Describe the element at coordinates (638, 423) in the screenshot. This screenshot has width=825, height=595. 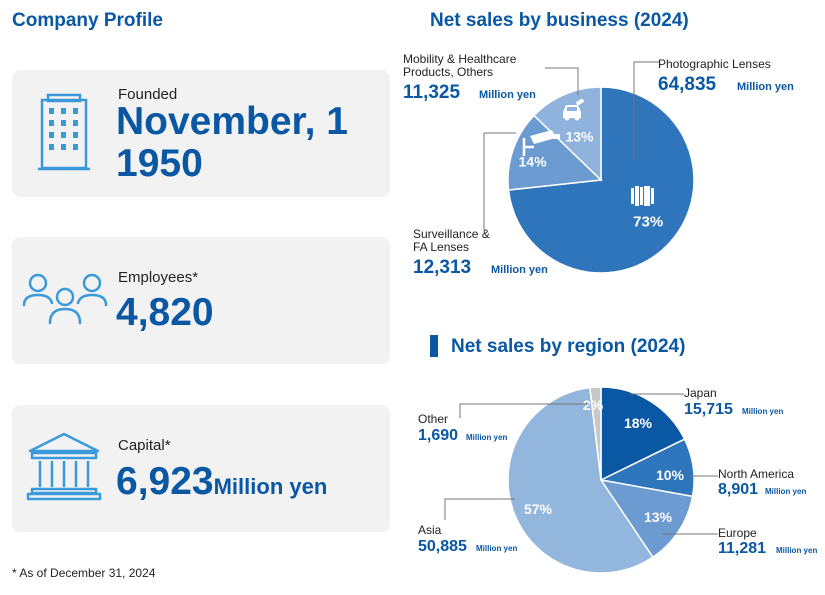
I see `region-pct-0: 18%` at that location.